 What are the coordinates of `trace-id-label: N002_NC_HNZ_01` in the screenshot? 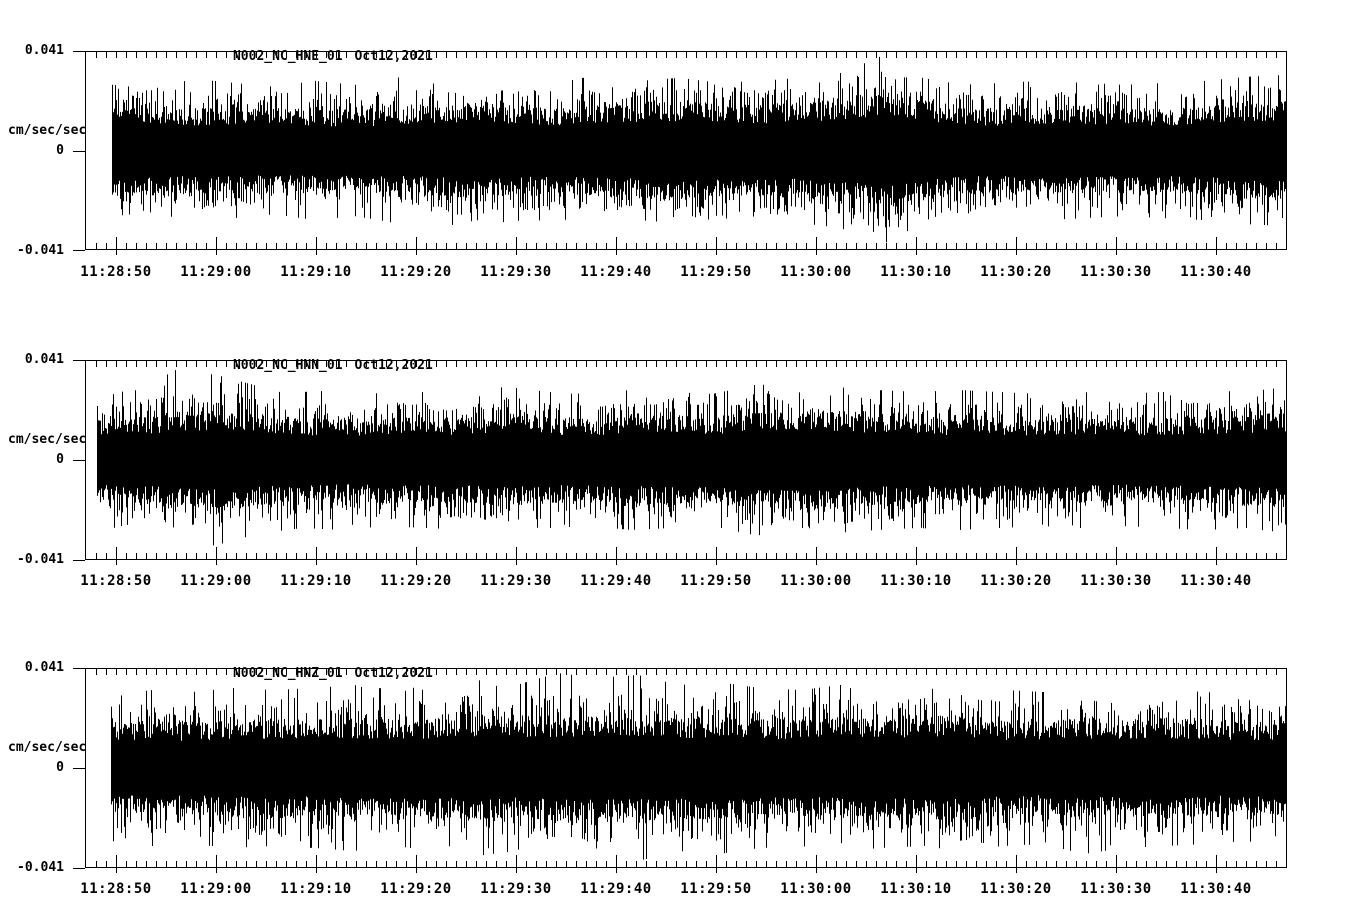 It's located at (287, 673).